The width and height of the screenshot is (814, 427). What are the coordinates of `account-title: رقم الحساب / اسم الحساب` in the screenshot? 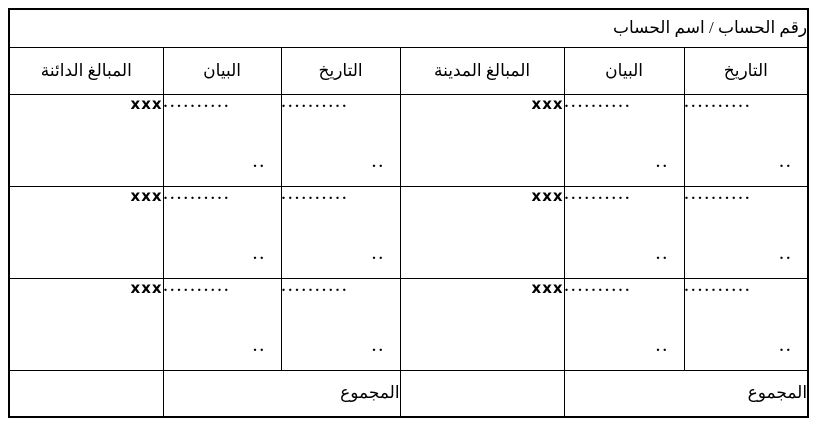 It's located at (408, 28).